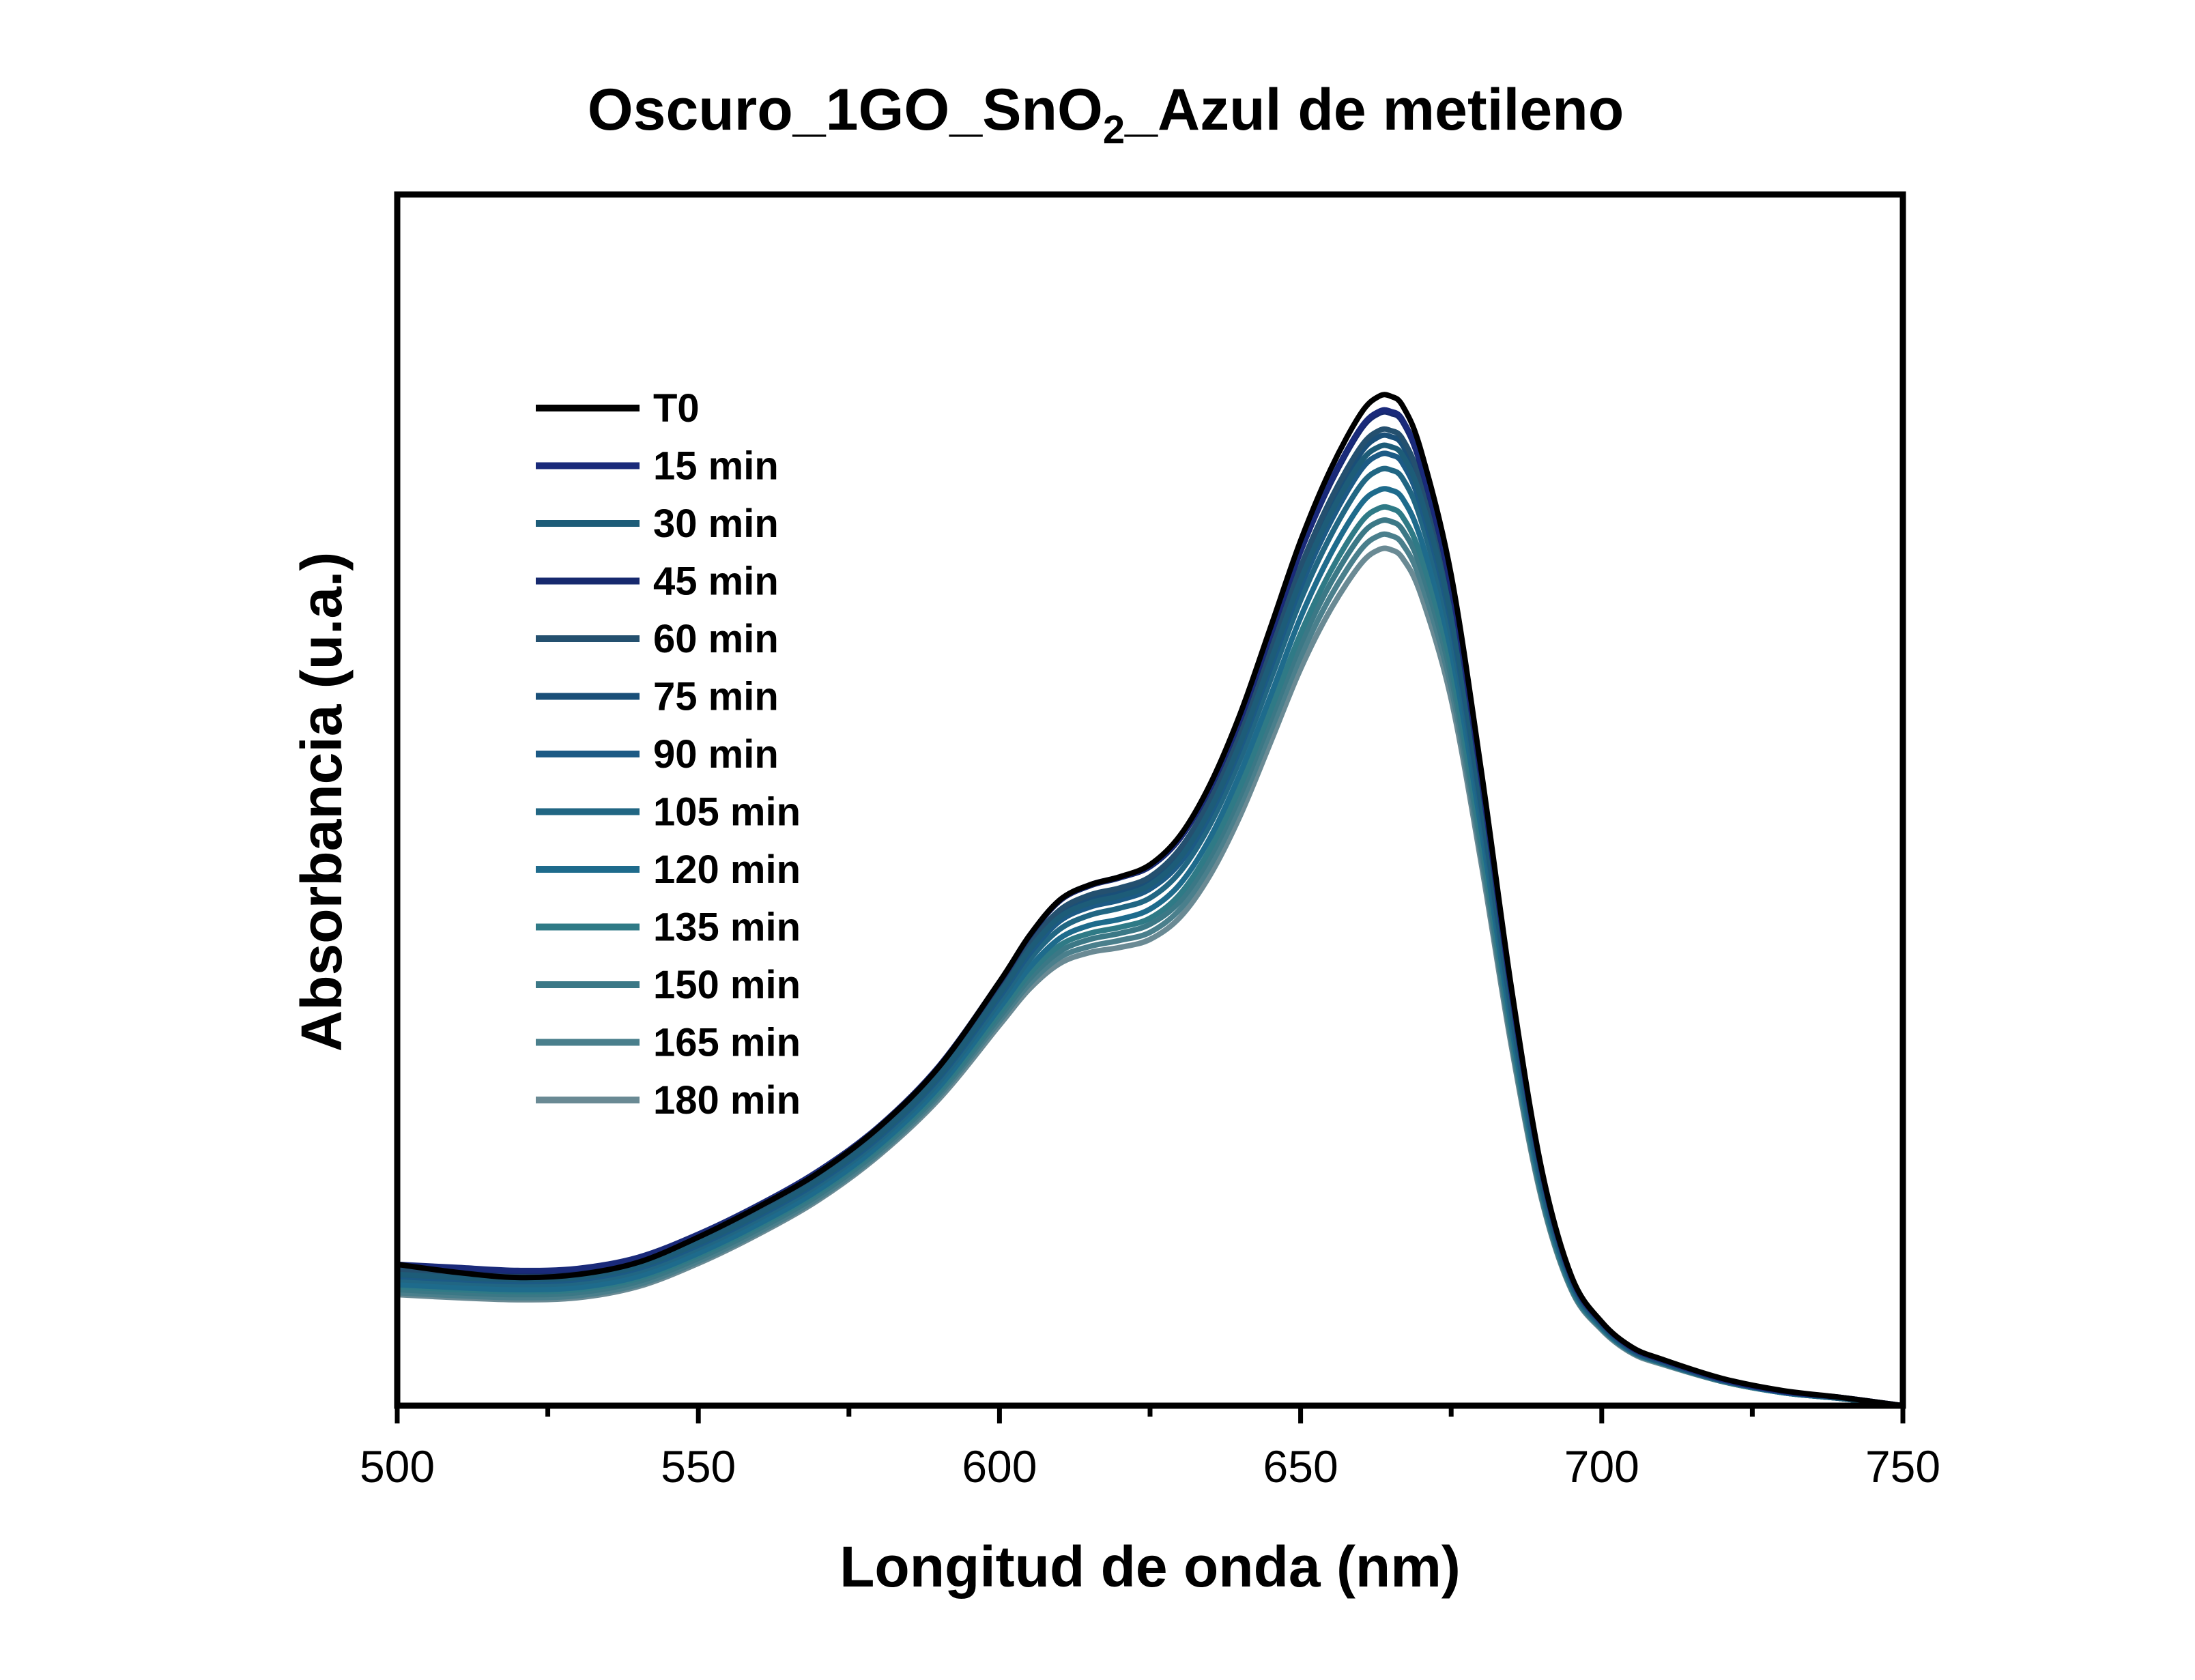 This screenshot has width=2195, height=1680. Describe the element at coordinates (727, 1100) in the screenshot. I see `legend-label: 180 min` at that location.